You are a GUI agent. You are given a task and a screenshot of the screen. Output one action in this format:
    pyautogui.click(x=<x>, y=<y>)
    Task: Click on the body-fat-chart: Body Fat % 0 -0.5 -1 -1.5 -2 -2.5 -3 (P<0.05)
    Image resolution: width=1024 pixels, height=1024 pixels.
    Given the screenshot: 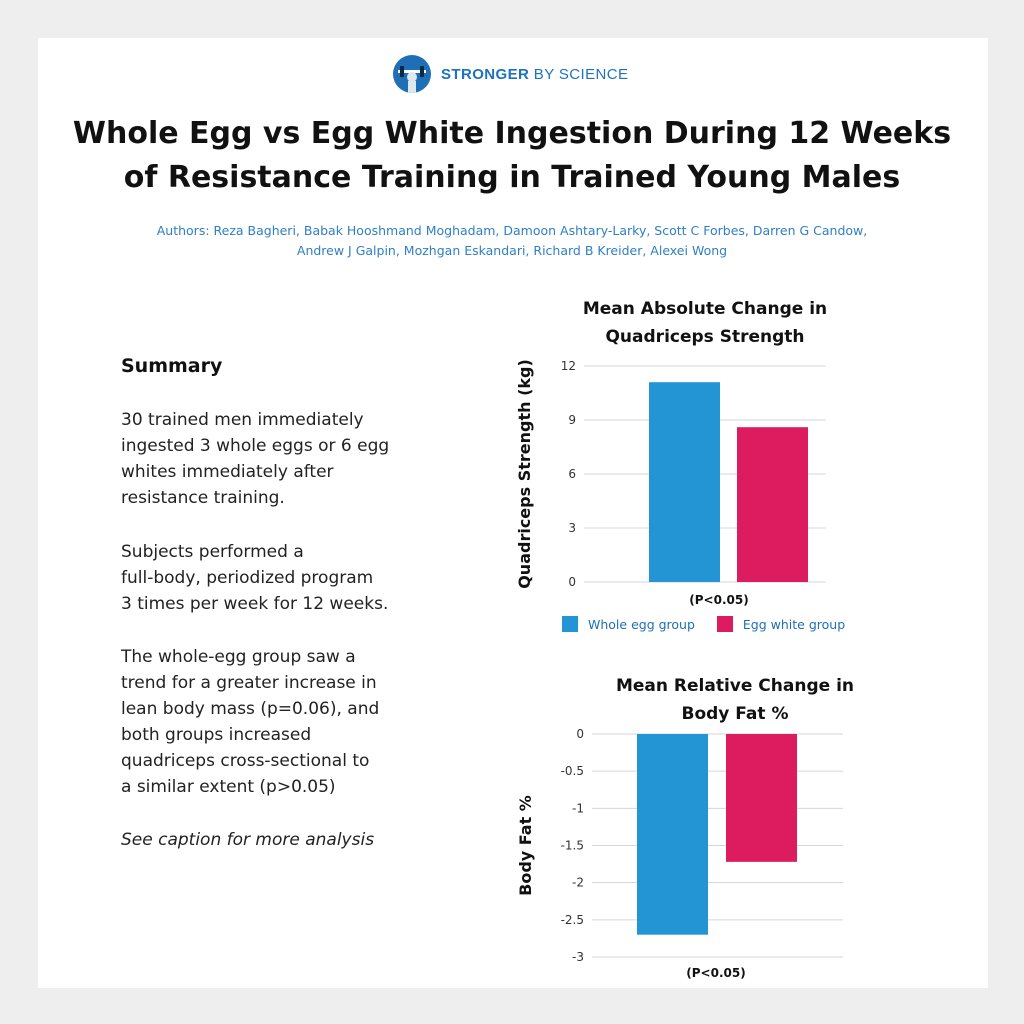 What is the action you would take?
    pyautogui.click(x=685, y=852)
    